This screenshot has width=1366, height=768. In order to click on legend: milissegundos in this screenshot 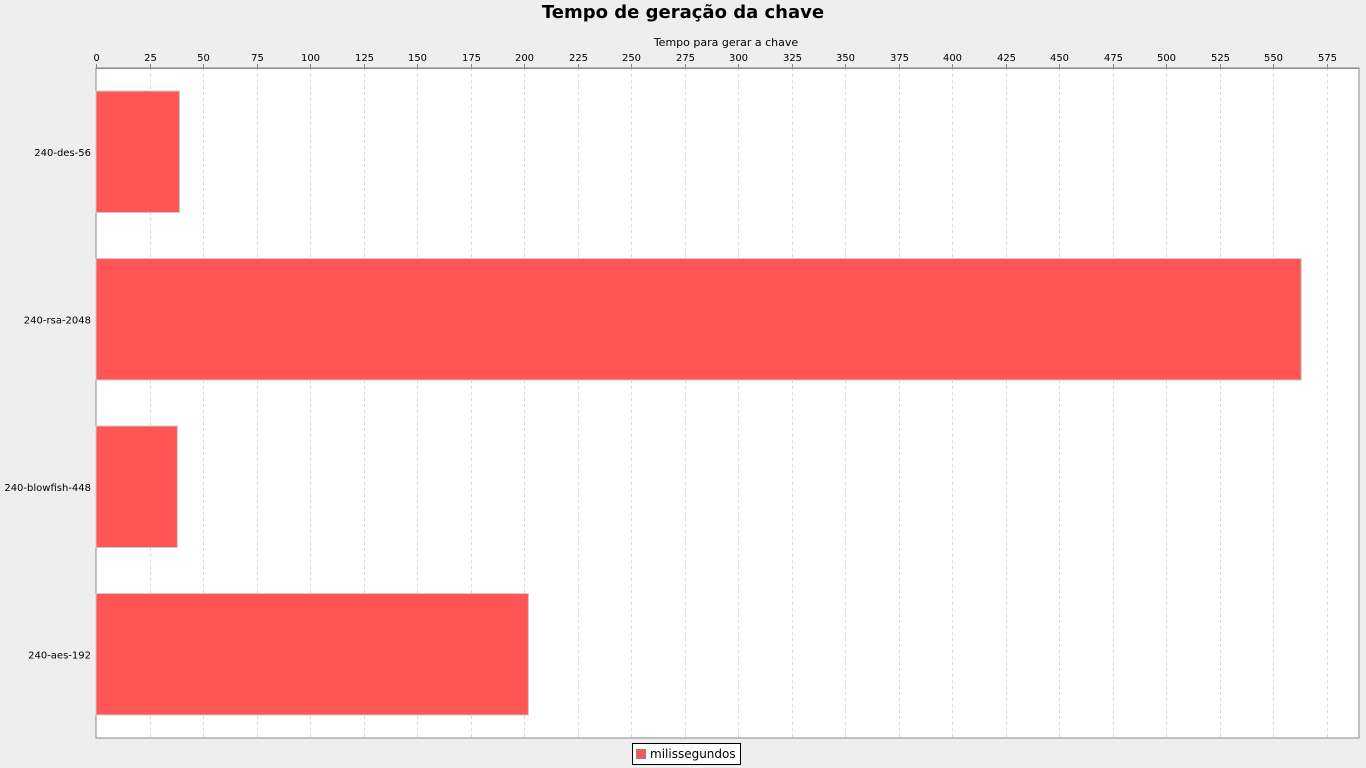, I will do `click(686, 754)`.